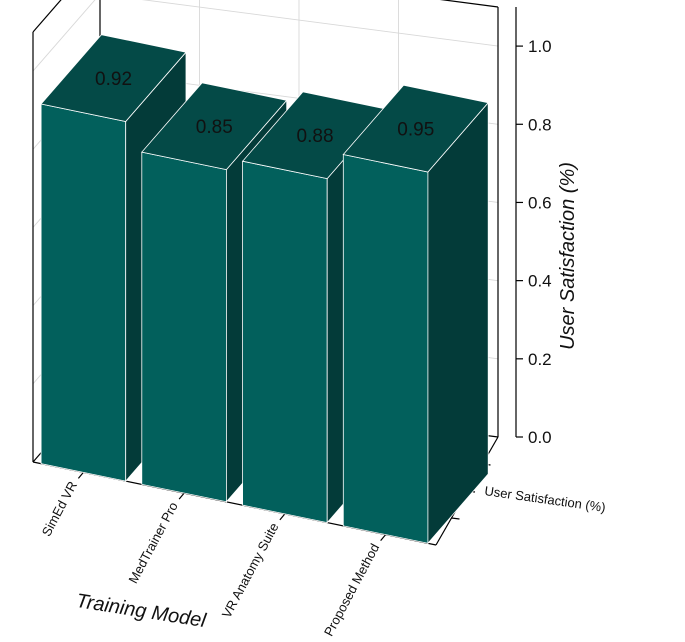  Describe the element at coordinates (315, 136) in the screenshot. I see `bar-data-label: 0.88` at that location.